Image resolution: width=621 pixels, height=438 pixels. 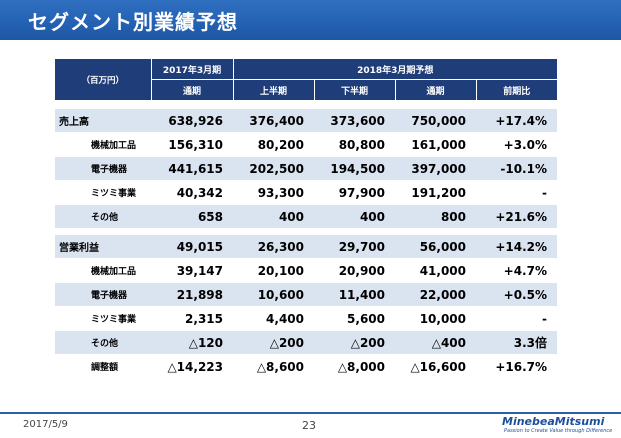 I want to click on cell: 93,300, so click(x=273, y=192).